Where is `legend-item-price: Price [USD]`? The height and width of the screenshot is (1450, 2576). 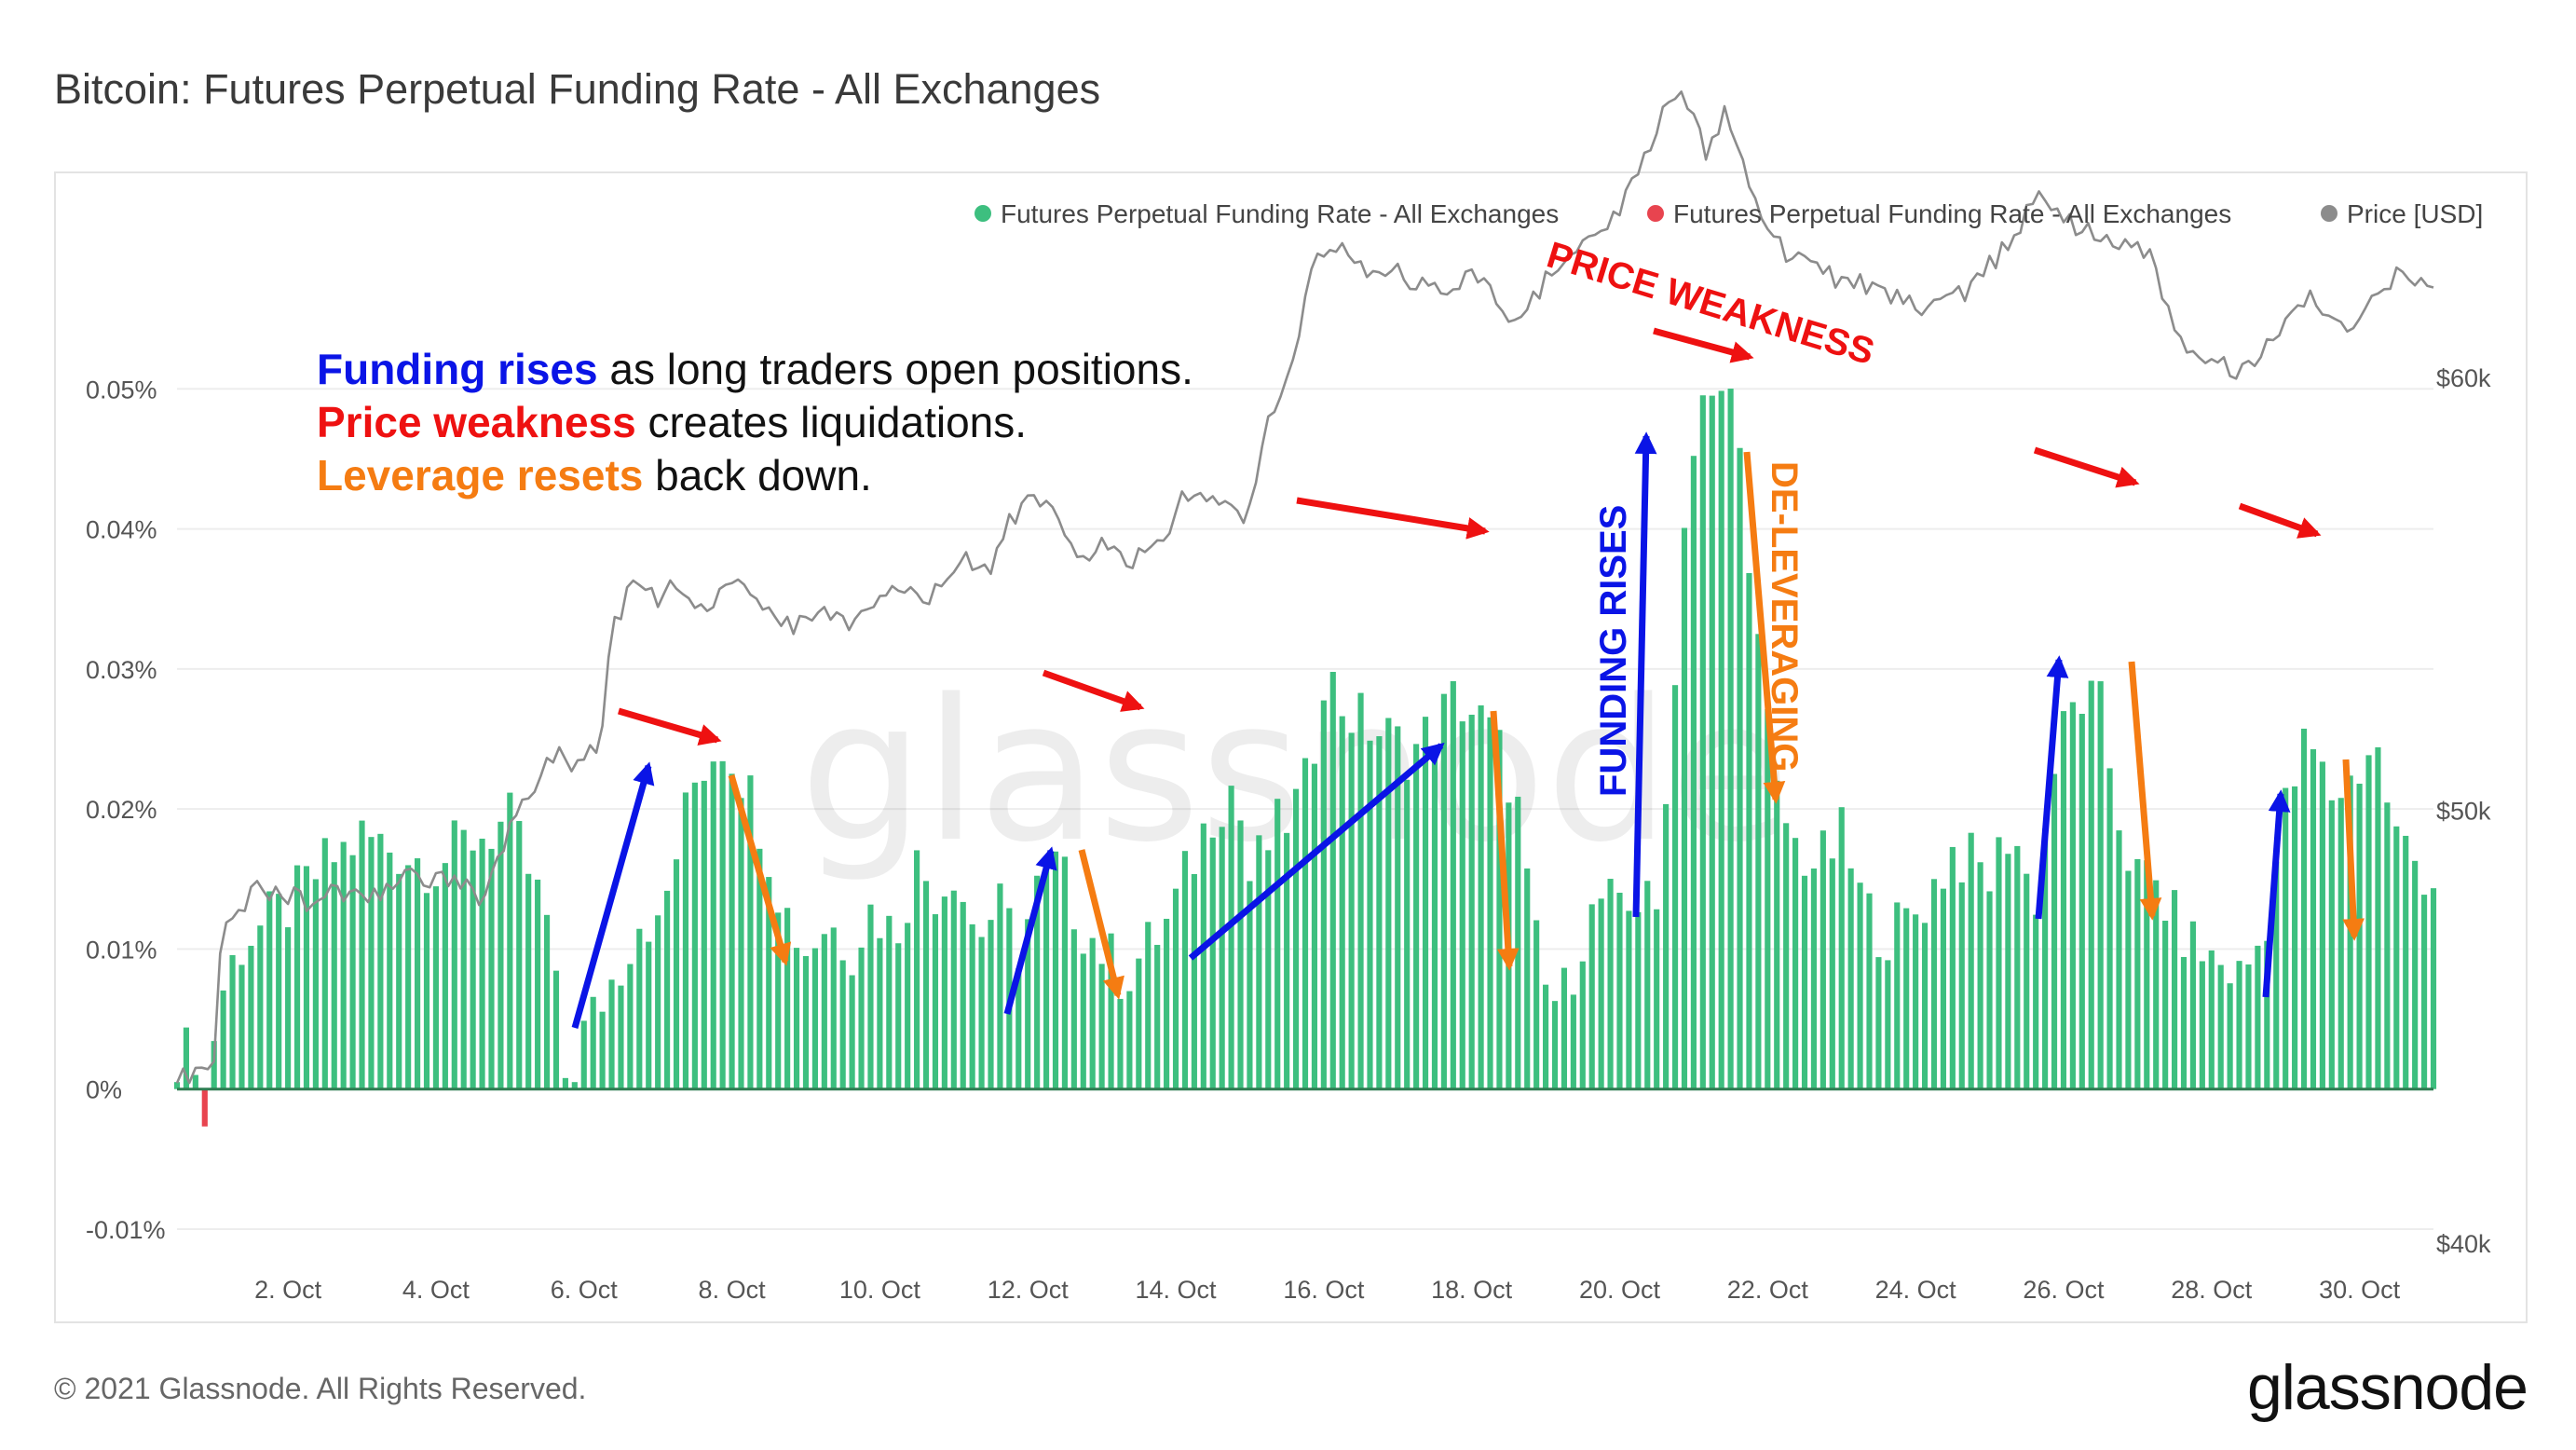 legend-item-price: Price [USD] is located at coordinates (2402, 214).